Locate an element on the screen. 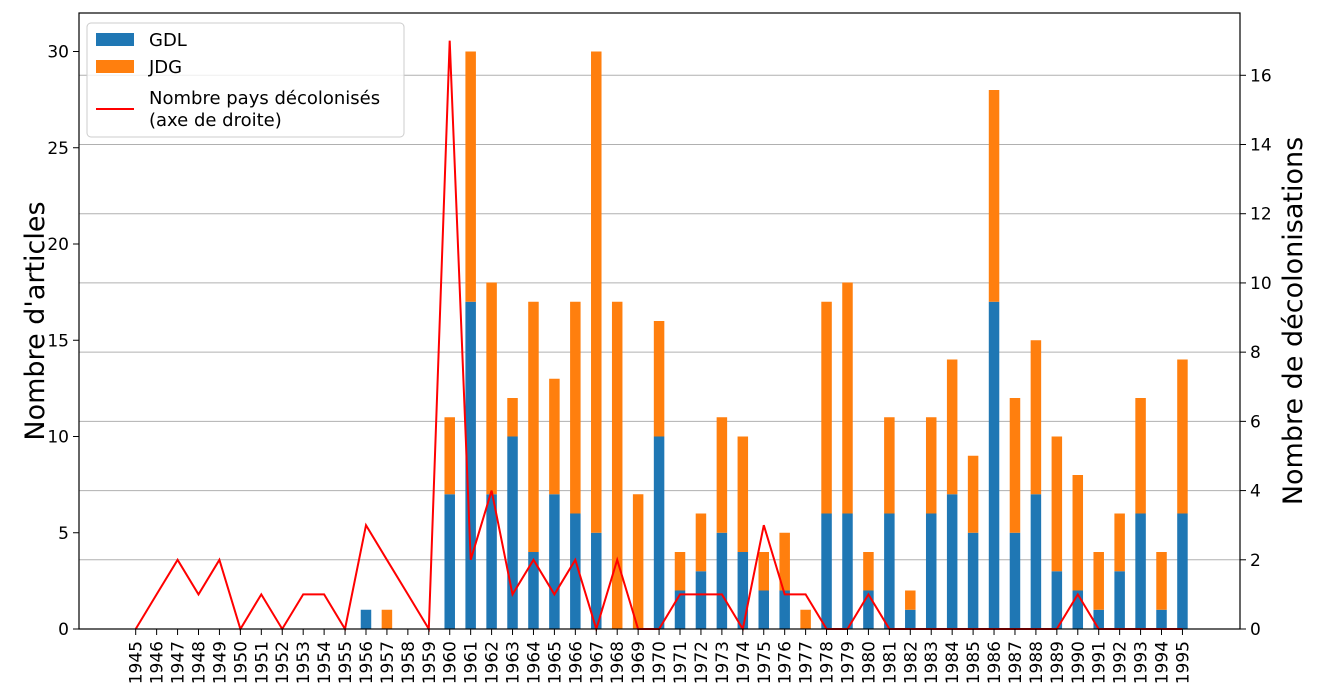 The width and height of the screenshot is (1318, 698). left-y-axis: 0 5 10 15 20 25 30 is located at coordinates (63, 341).